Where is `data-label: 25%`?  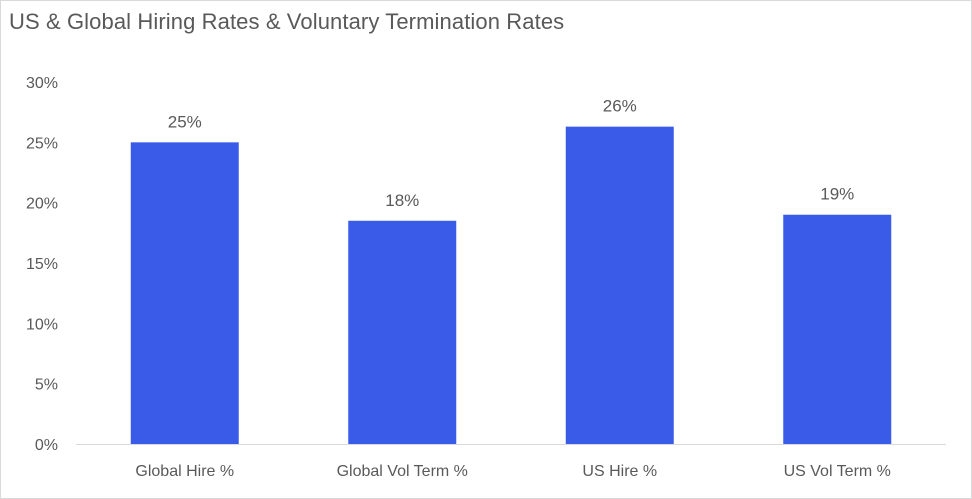 data-label: 25% is located at coordinates (185, 121).